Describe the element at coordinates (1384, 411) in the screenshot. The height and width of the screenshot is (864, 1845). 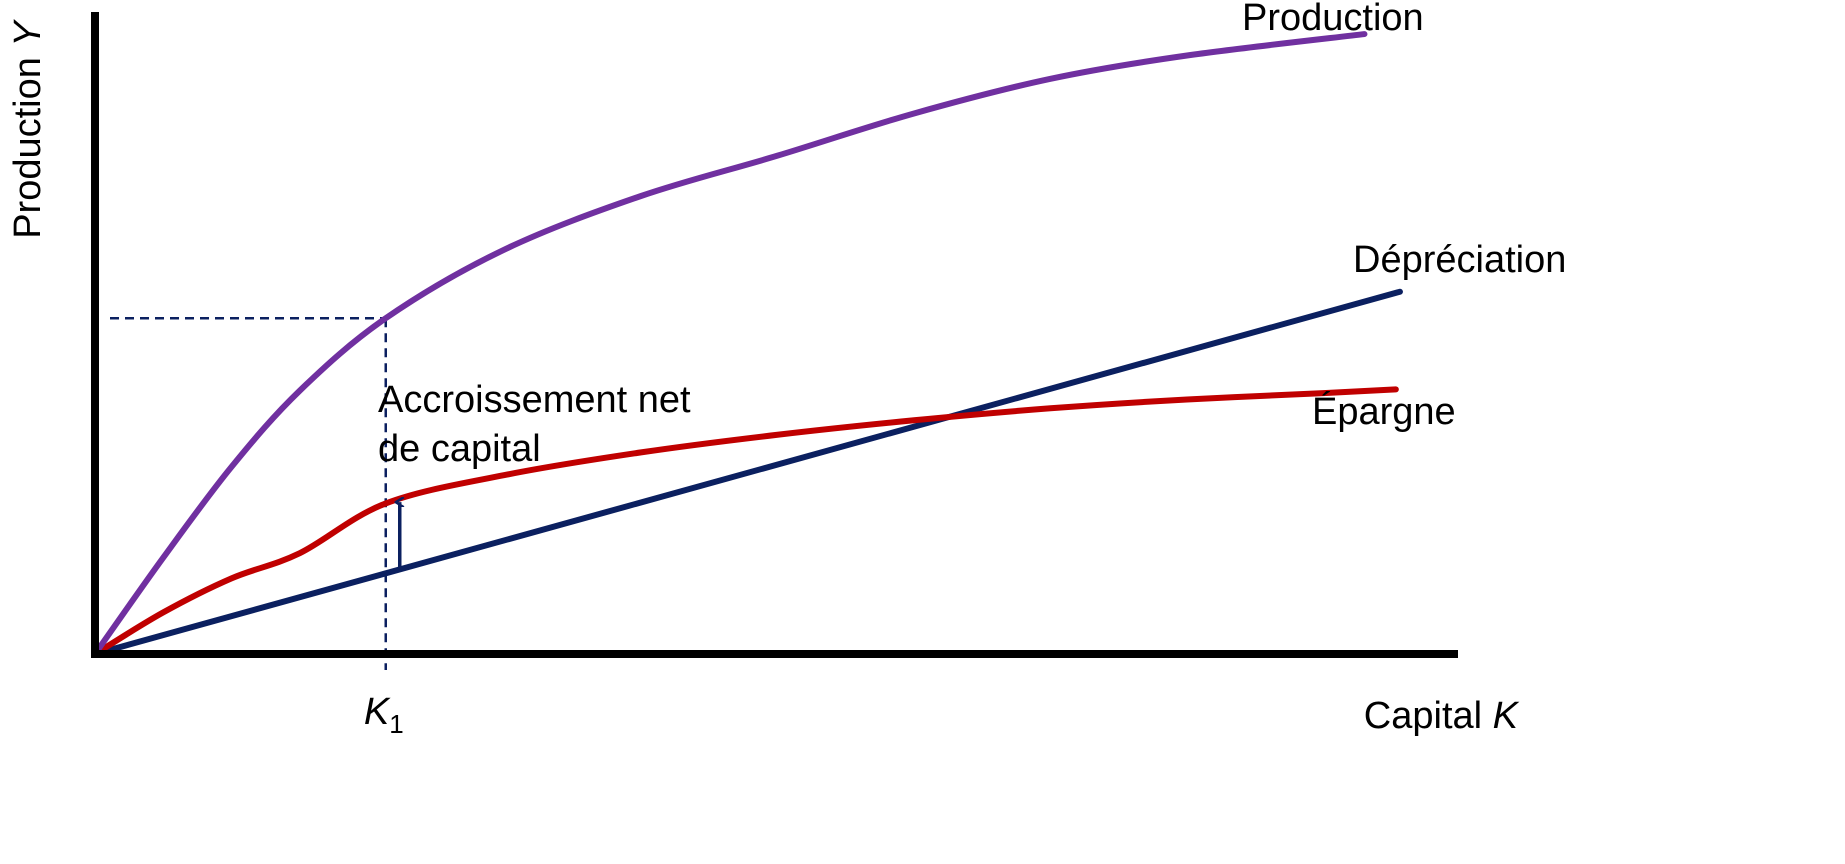
I see `epargne-label: Épargne` at that location.